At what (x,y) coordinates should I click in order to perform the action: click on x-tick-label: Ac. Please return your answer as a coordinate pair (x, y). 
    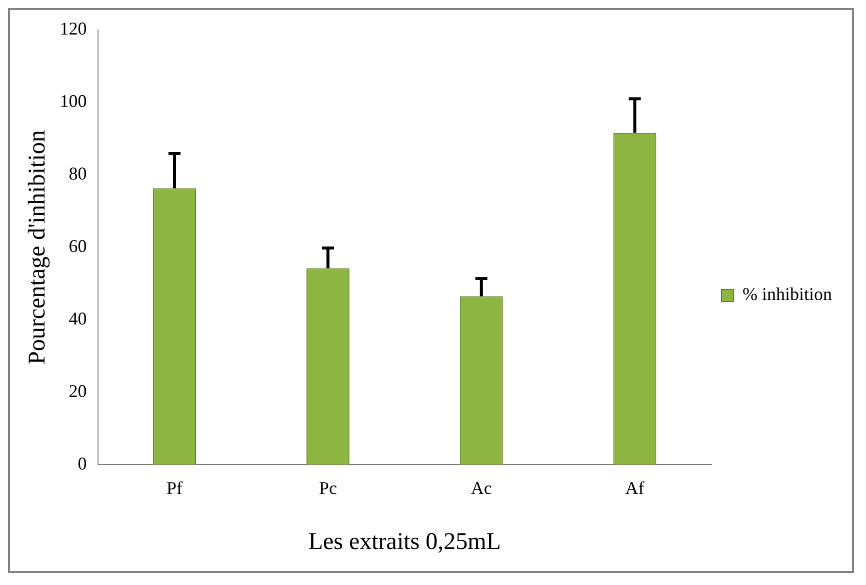
    Looking at the image, I should click on (481, 488).